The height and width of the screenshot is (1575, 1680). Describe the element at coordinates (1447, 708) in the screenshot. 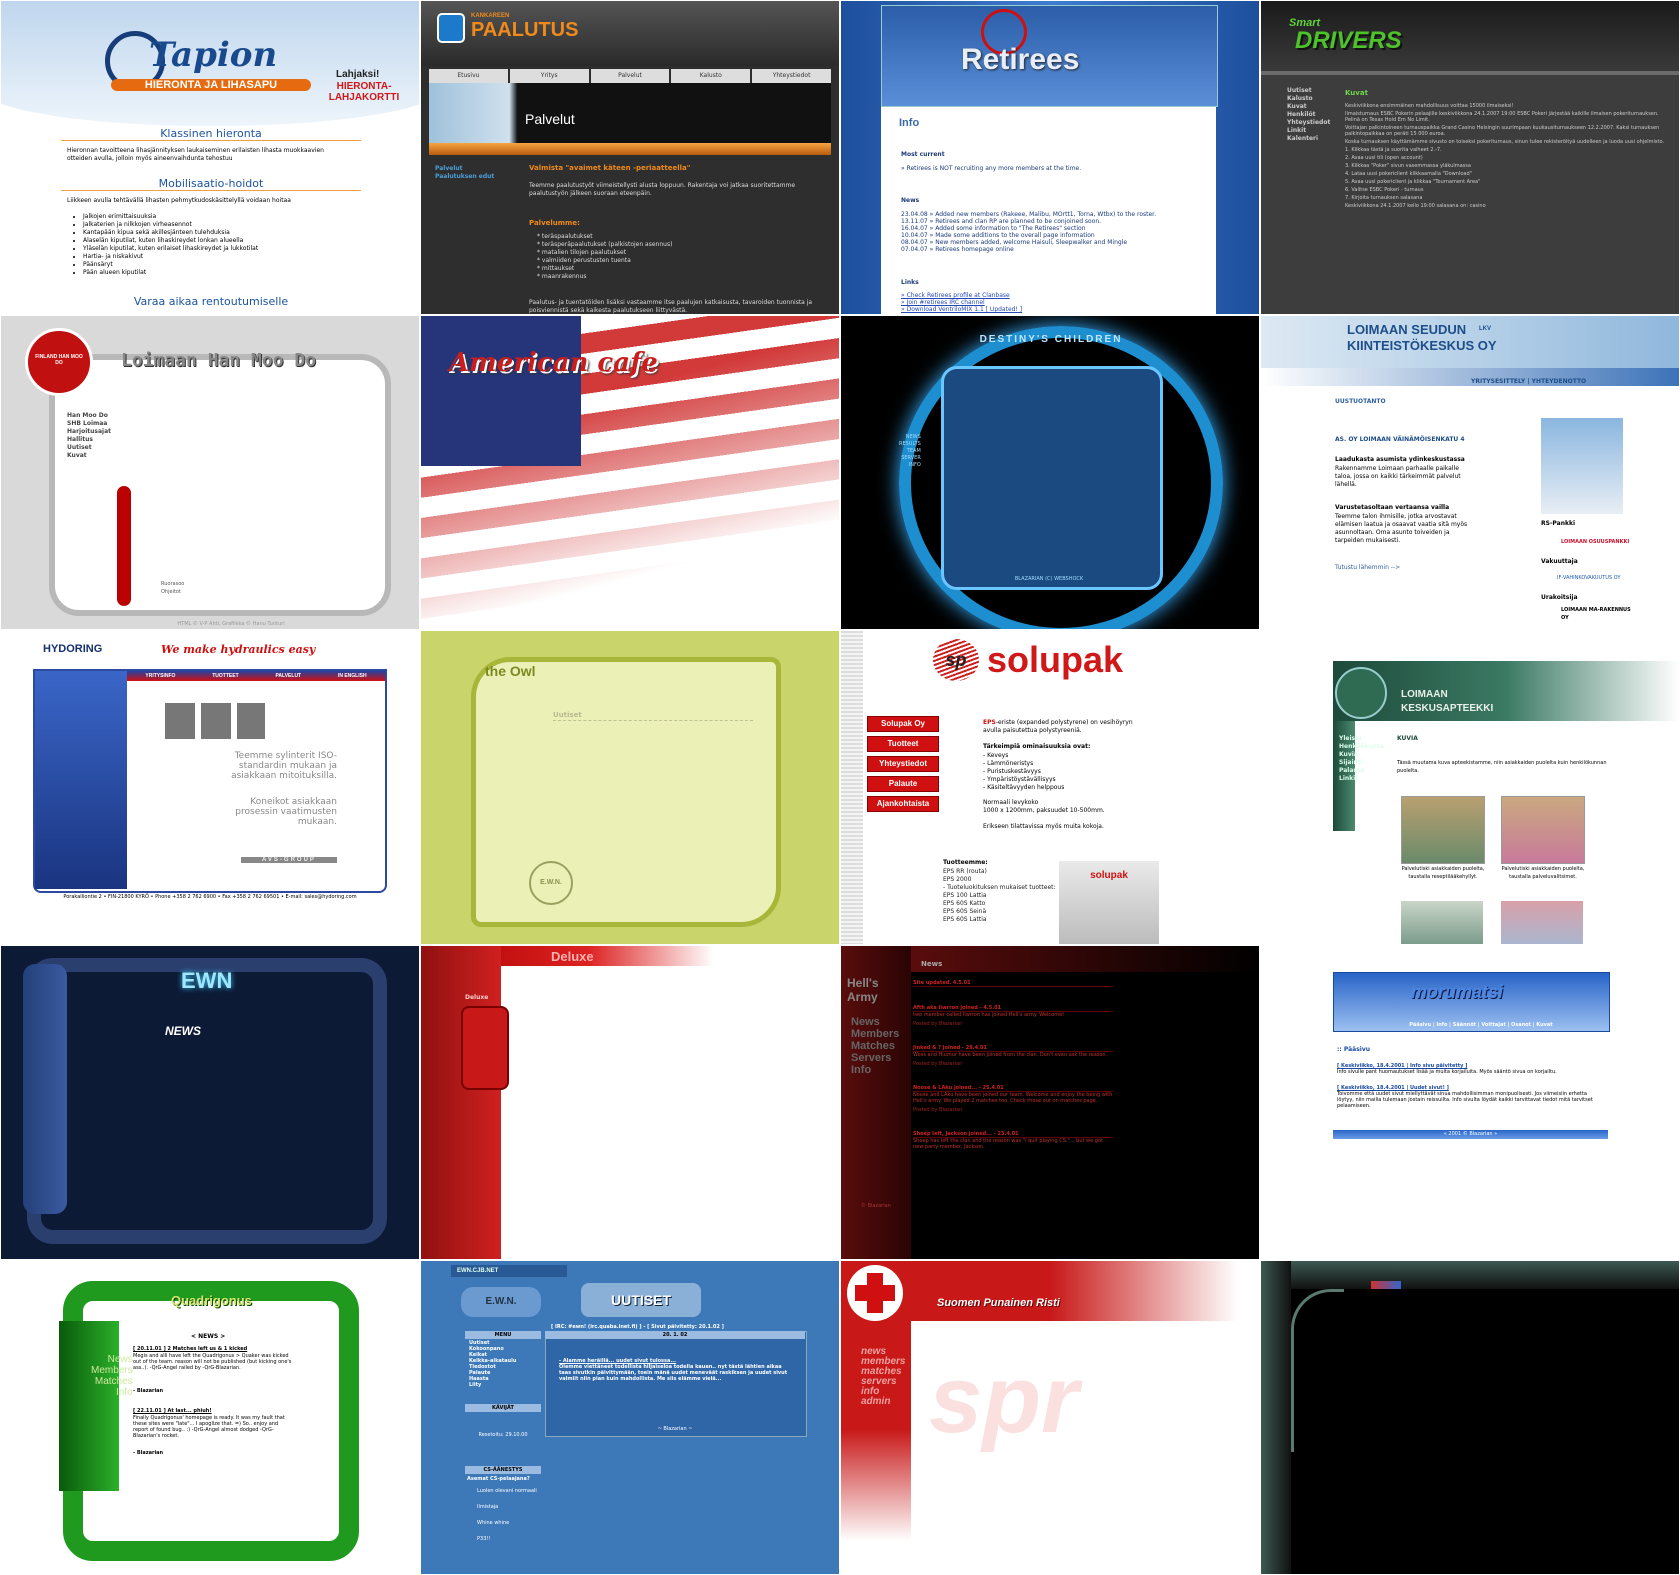

I see `logo: KESKUSAPTEEKKI` at that location.